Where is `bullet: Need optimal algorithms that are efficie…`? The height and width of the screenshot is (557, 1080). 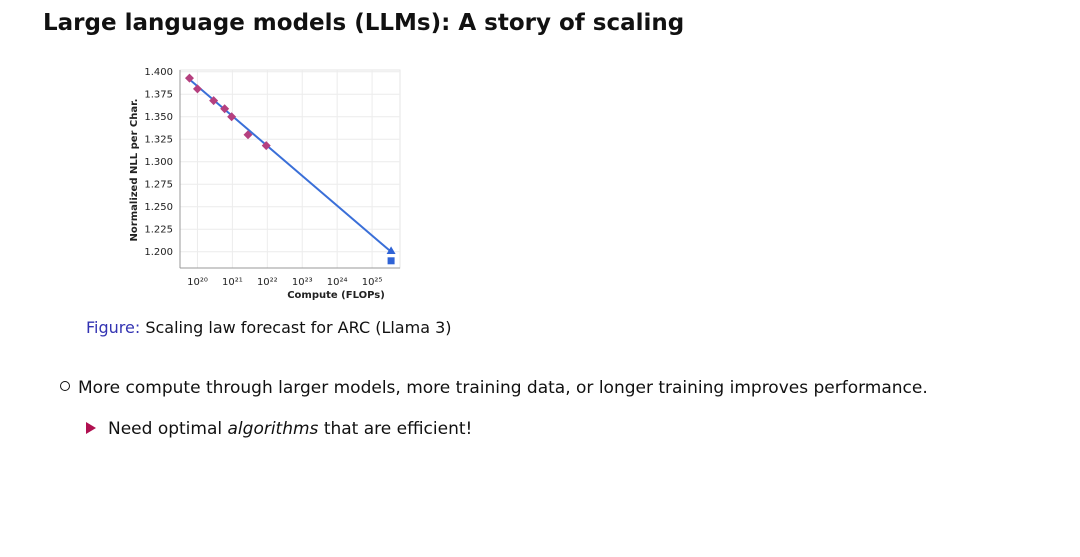 bullet: Need optimal algorithms that are efficie… is located at coordinates (279, 429).